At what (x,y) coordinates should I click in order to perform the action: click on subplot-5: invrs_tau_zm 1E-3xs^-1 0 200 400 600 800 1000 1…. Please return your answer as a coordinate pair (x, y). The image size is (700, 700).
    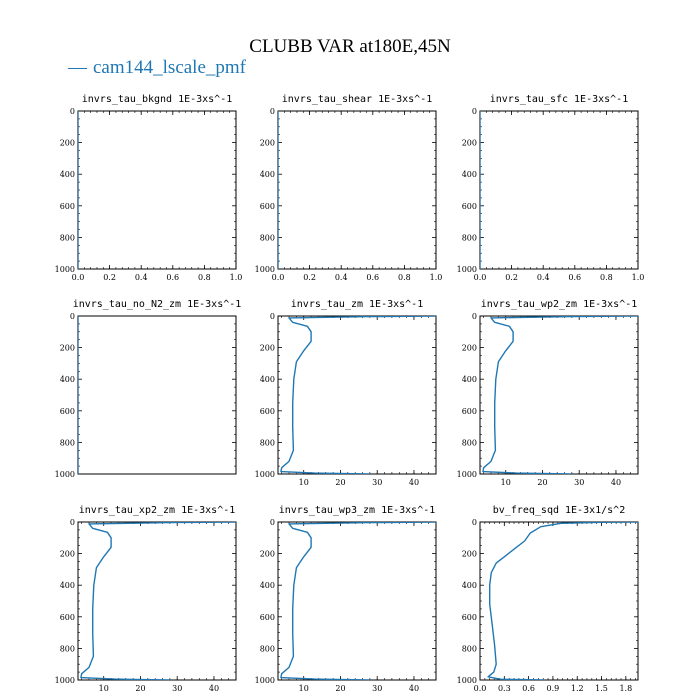
    Looking at the image, I should click on (346, 393).